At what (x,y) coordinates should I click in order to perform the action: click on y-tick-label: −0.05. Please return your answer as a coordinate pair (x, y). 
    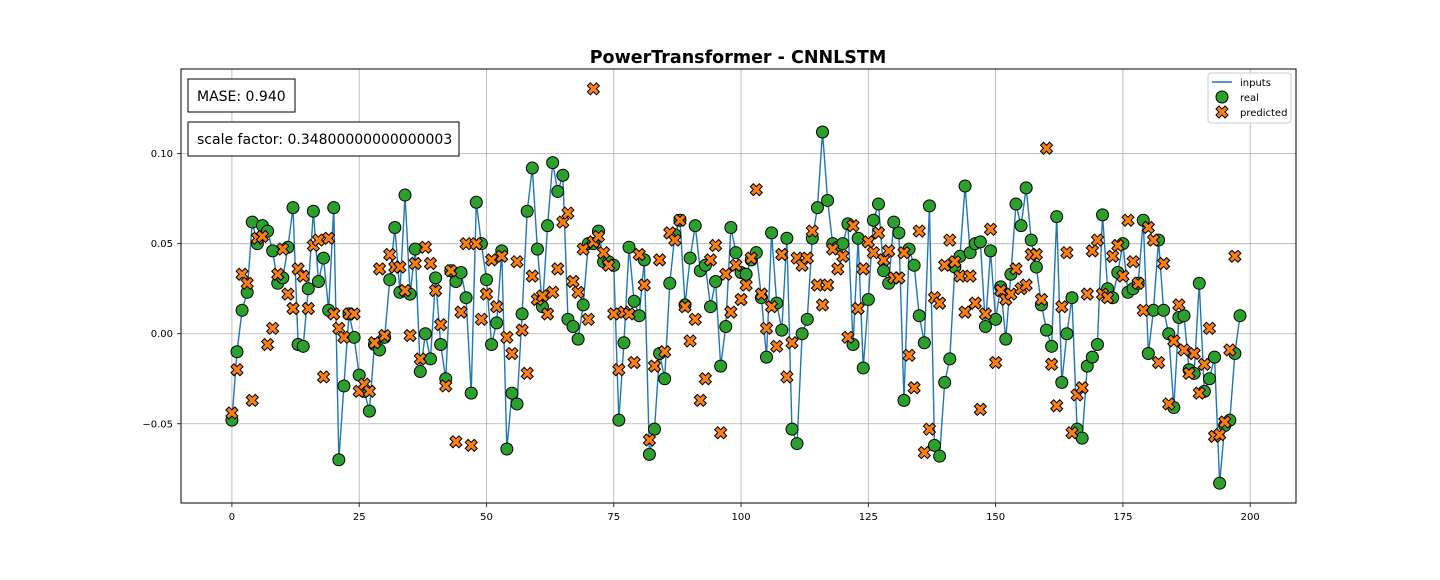
    Looking at the image, I should click on (157, 424).